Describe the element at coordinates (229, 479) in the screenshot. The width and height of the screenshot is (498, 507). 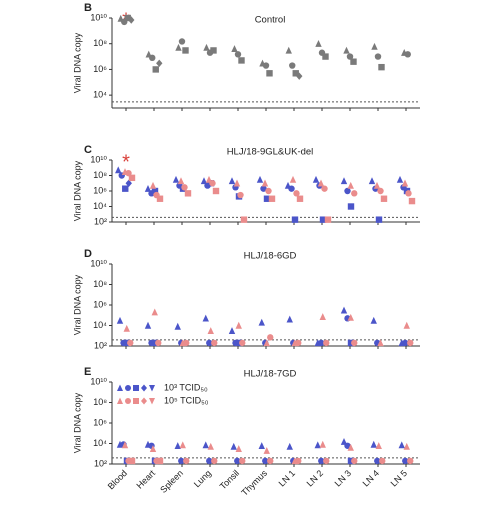
I see `x-tick-label: Tonsil` at that location.